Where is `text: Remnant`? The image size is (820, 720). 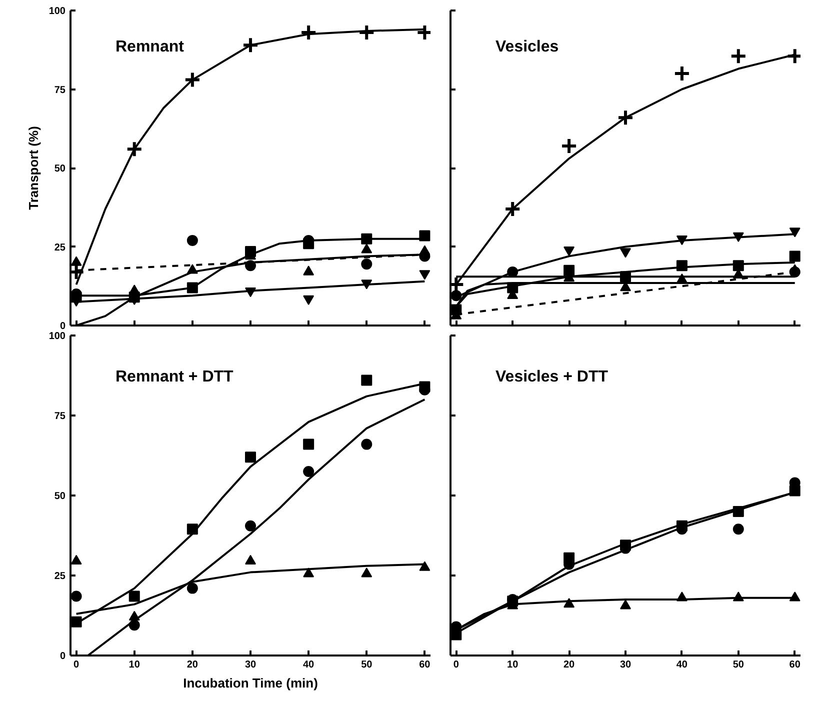
text: Remnant is located at coordinates (150, 47).